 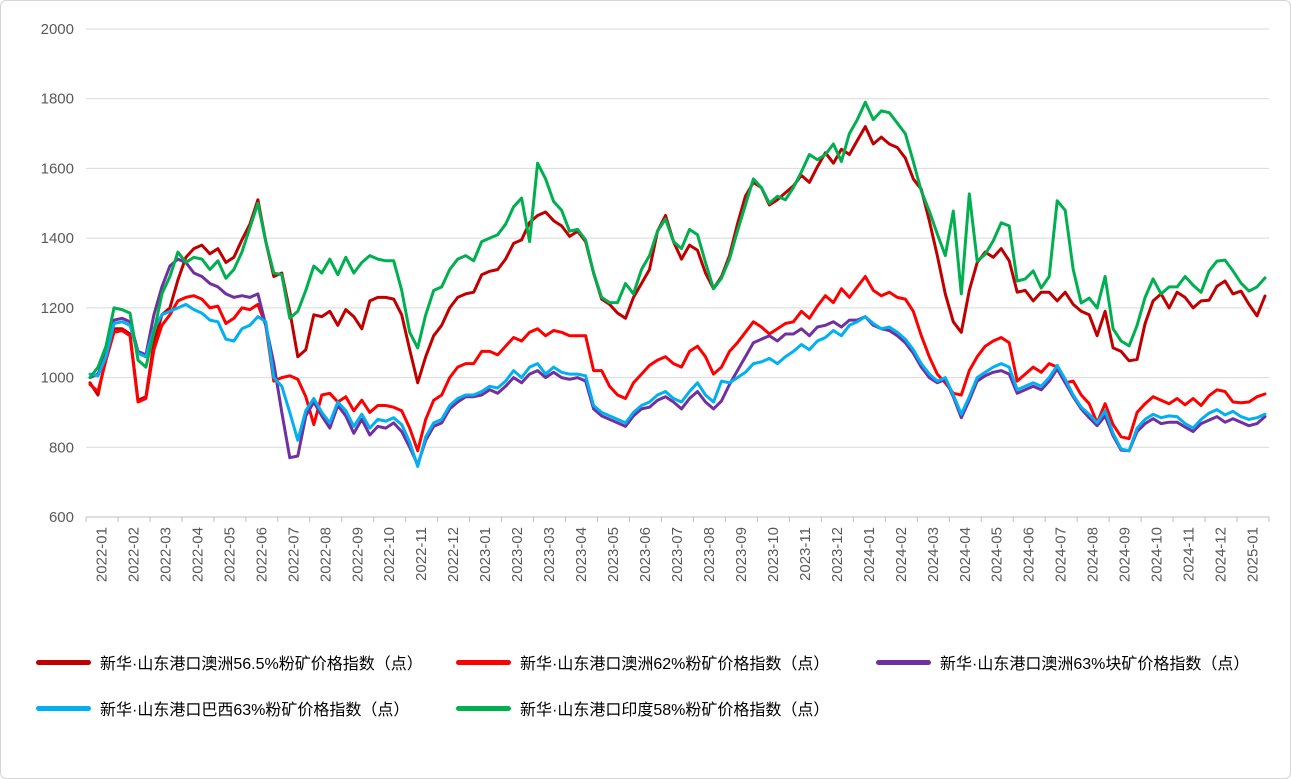 What do you see at coordinates (61, 517) in the screenshot?
I see `y-axis-label: 600` at bounding box center [61, 517].